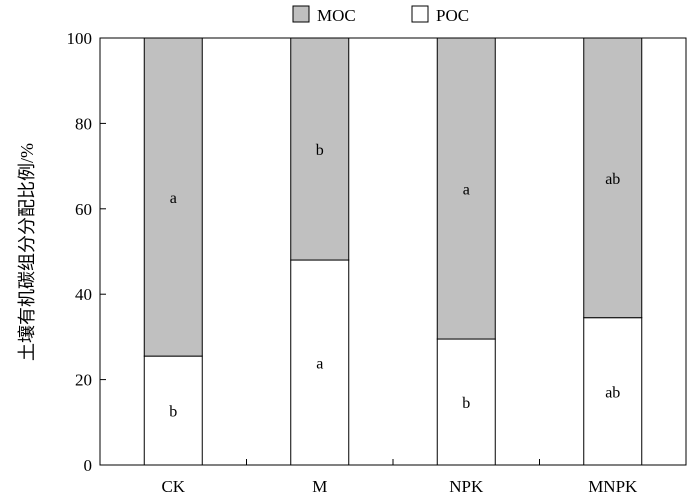 The width and height of the screenshot is (700, 498). What do you see at coordinates (173, 486) in the screenshot?
I see `x-tick-label: CK` at bounding box center [173, 486].